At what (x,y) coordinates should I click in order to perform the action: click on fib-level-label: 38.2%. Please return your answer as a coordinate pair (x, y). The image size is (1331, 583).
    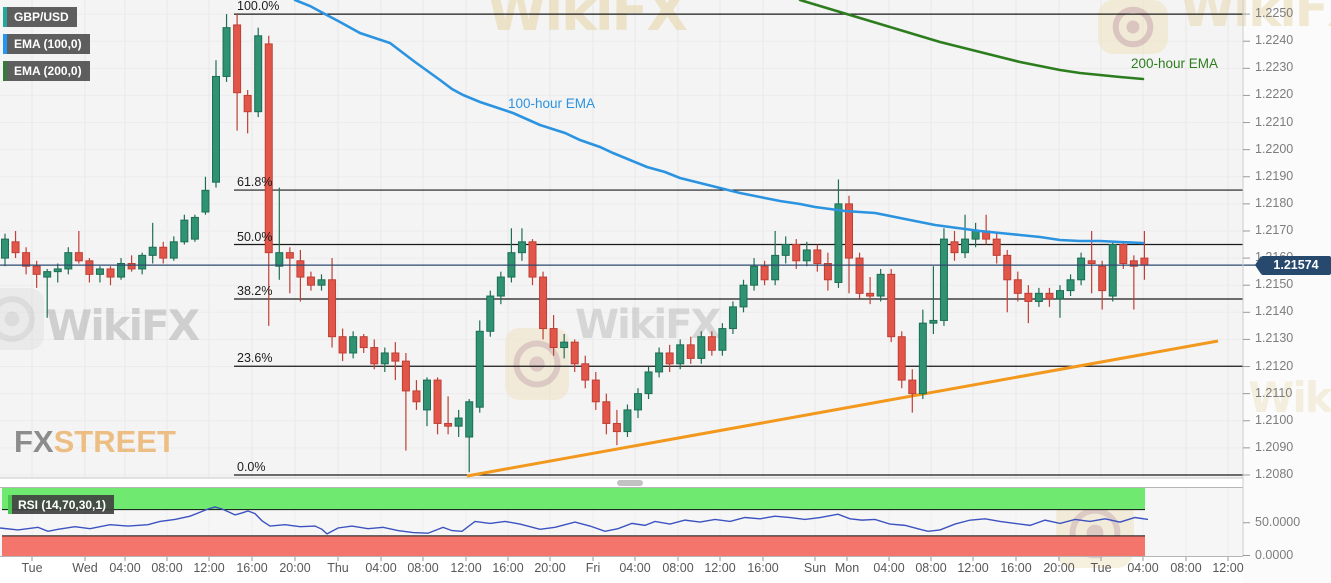
    Looking at the image, I should click on (255, 291).